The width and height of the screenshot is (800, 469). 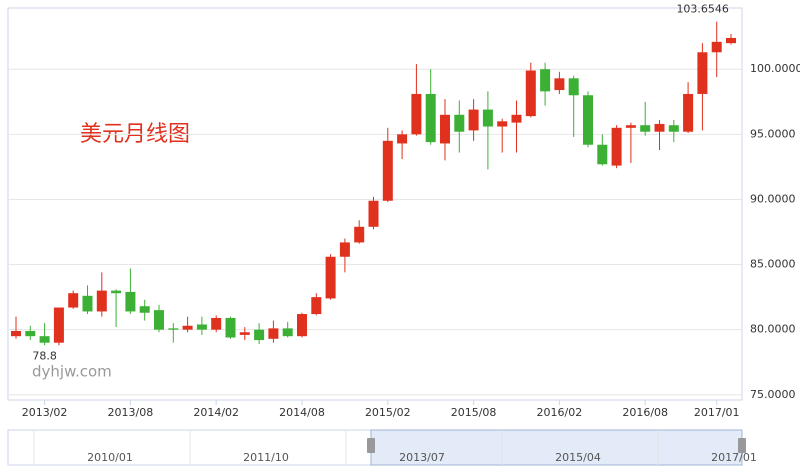 What do you see at coordinates (702, 9) in the screenshot?
I see `max-annotation: 103.6546` at bounding box center [702, 9].